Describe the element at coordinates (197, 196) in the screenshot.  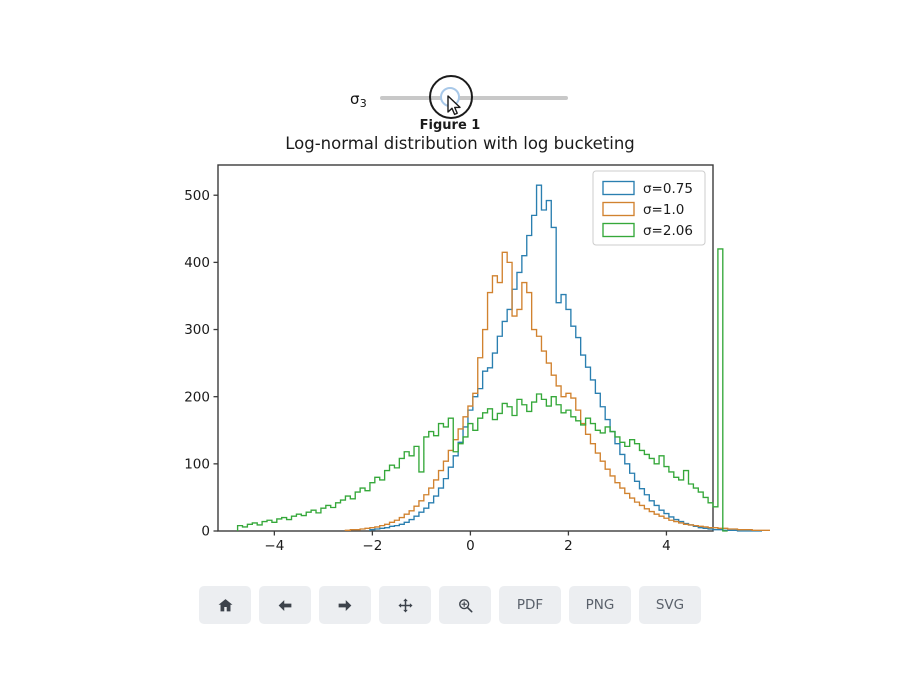
I see `y-axis-tick-label: 500` at that location.